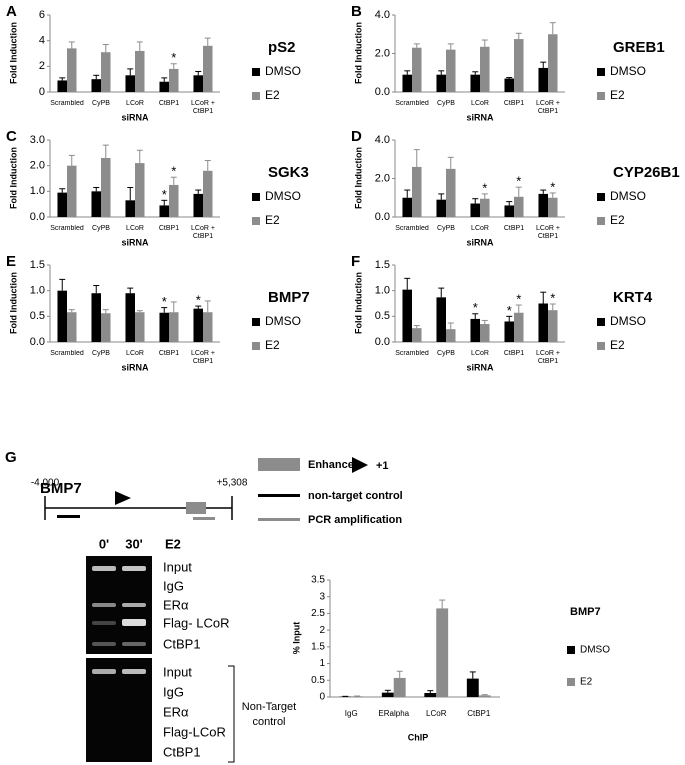 Image resolution: width=685 pixels, height=765 pixels. I want to click on panel-letter: F, so click(355, 261).